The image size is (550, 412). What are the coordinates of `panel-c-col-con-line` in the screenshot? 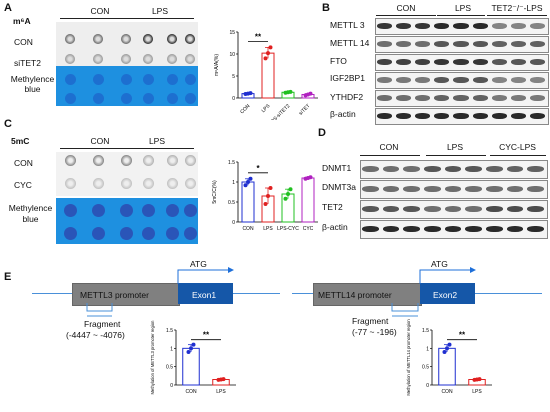 It's located at (98, 148).